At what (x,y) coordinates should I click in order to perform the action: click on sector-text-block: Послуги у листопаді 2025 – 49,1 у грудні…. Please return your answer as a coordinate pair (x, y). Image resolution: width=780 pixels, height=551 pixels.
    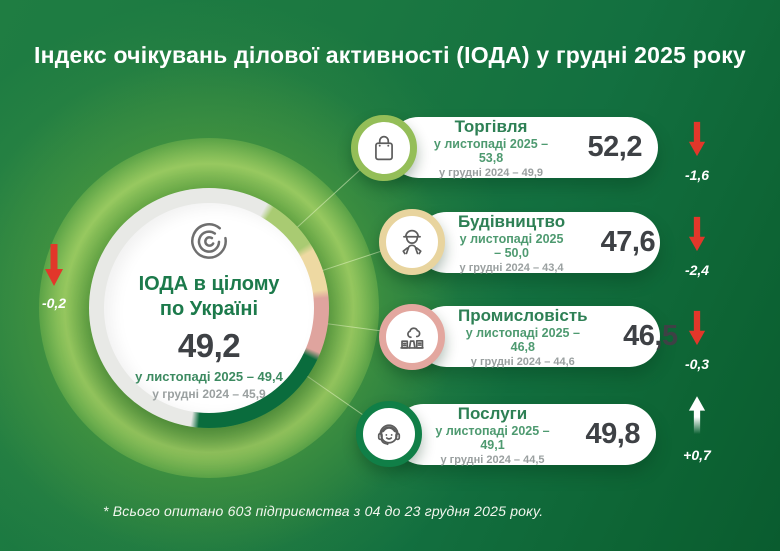
    Looking at the image, I should click on (492, 435).